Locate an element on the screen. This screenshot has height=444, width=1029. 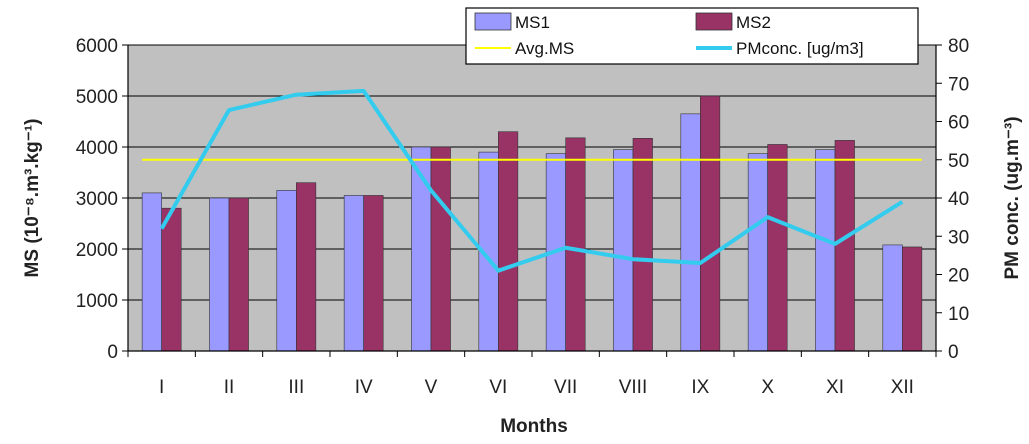
y-tick-label-left: 2000 is located at coordinates (97, 250).